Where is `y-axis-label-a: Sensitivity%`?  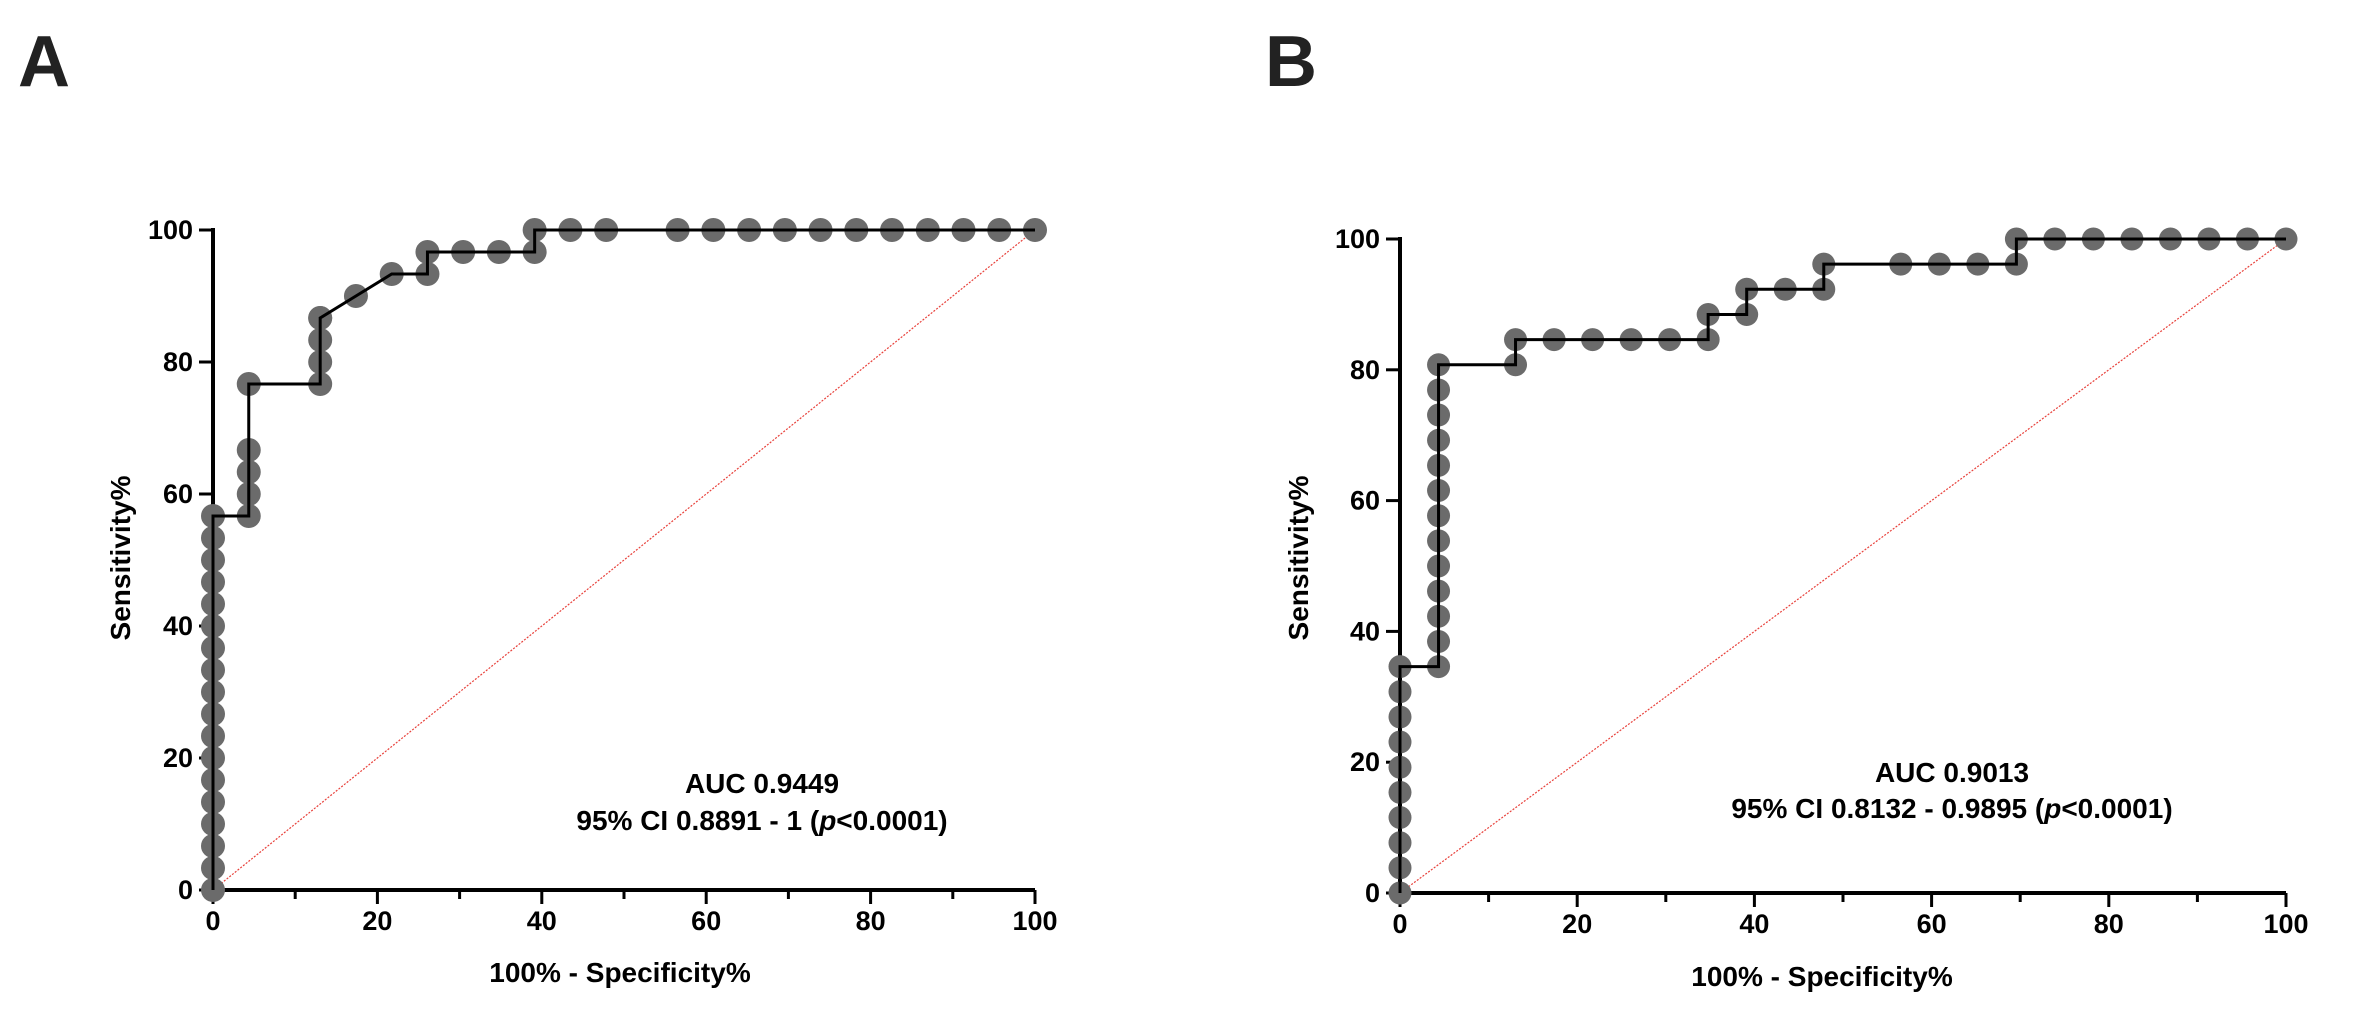
y-axis-label-a: Sensitivity% is located at coordinates (120, 557).